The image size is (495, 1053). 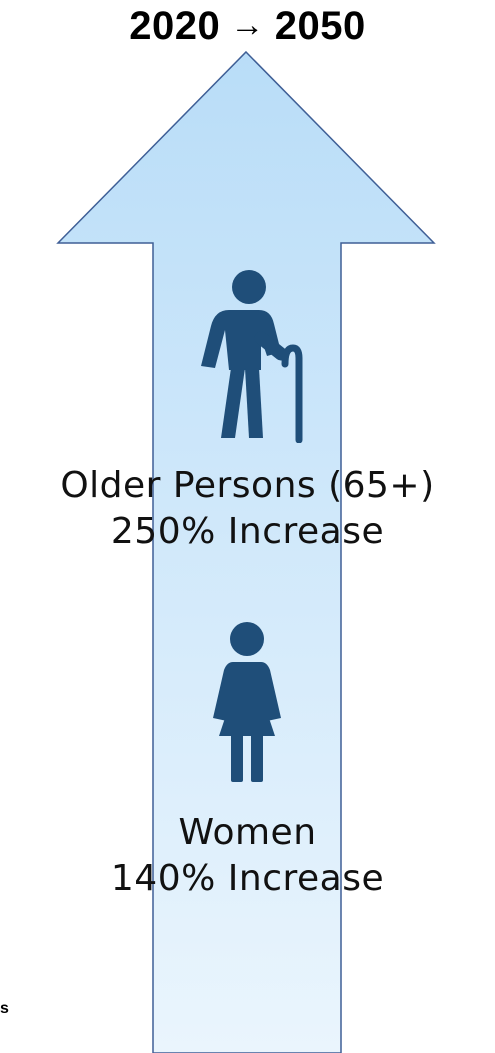 I want to click on year-end: 2050, so click(x=320, y=26).